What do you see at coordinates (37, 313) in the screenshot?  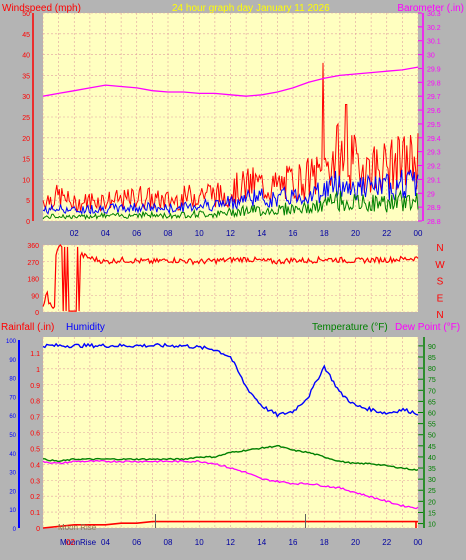 I see `direction-tick-label: 0` at bounding box center [37, 313].